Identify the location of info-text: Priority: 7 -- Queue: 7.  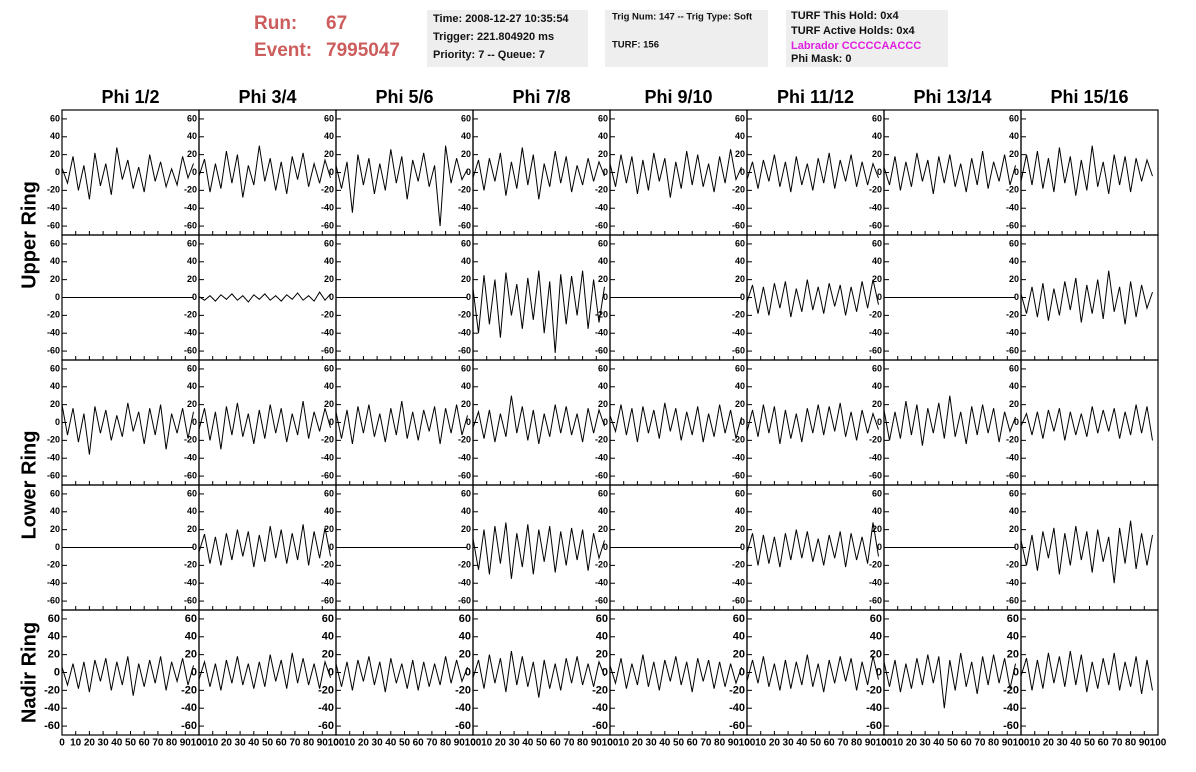
(489, 55).